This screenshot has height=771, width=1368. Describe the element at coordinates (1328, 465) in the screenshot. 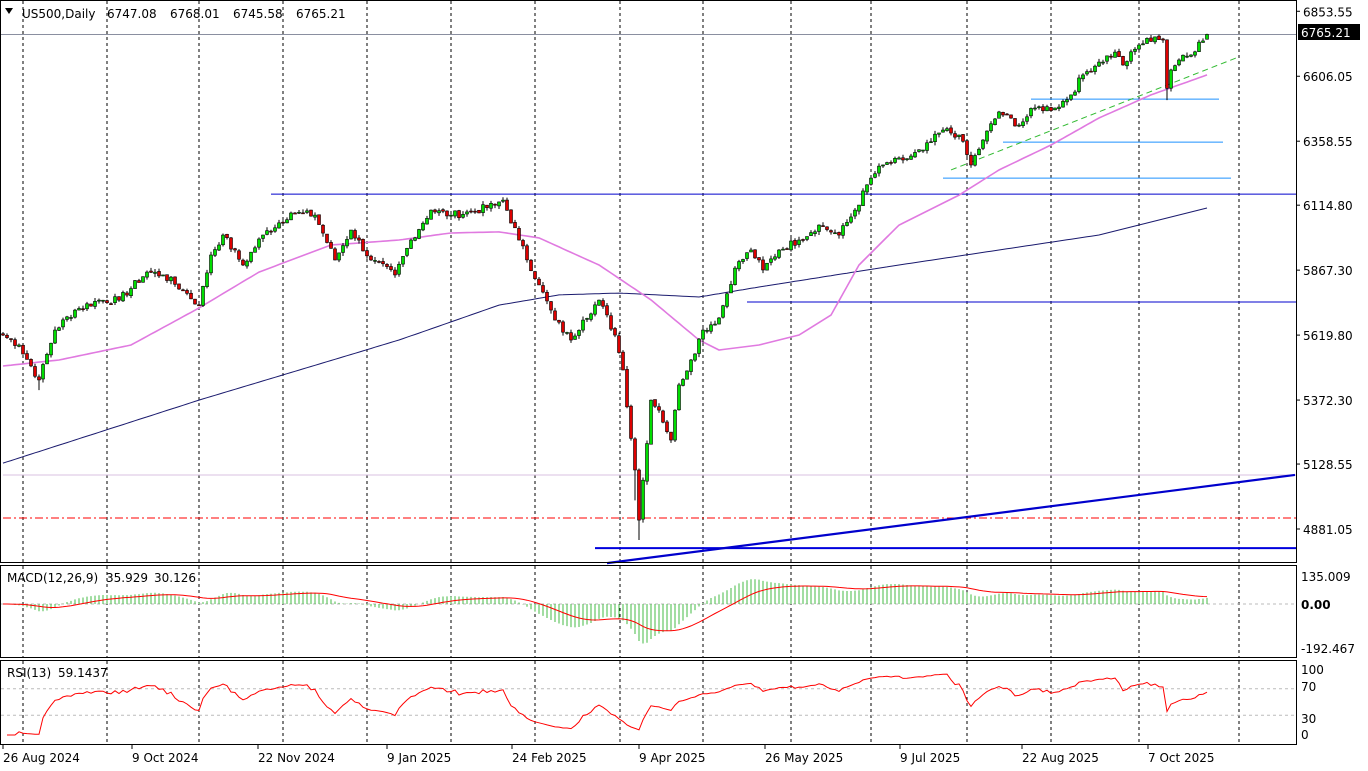

I see `price-tick-label: 5128.55` at that location.